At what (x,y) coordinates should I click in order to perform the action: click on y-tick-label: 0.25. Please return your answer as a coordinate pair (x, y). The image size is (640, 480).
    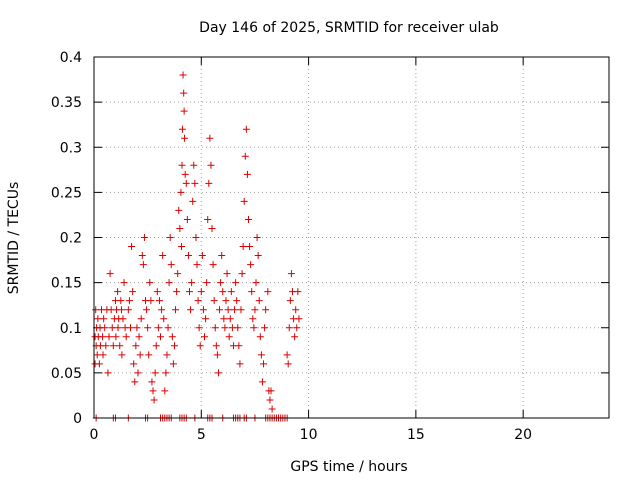
    Looking at the image, I should click on (66, 193).